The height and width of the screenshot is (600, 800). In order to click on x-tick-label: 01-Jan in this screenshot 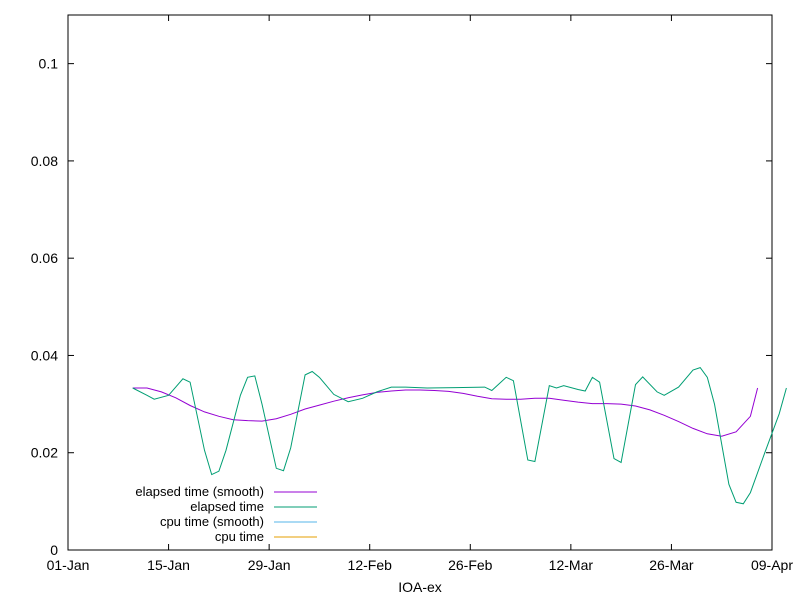, I will do `click(68, 565)`.